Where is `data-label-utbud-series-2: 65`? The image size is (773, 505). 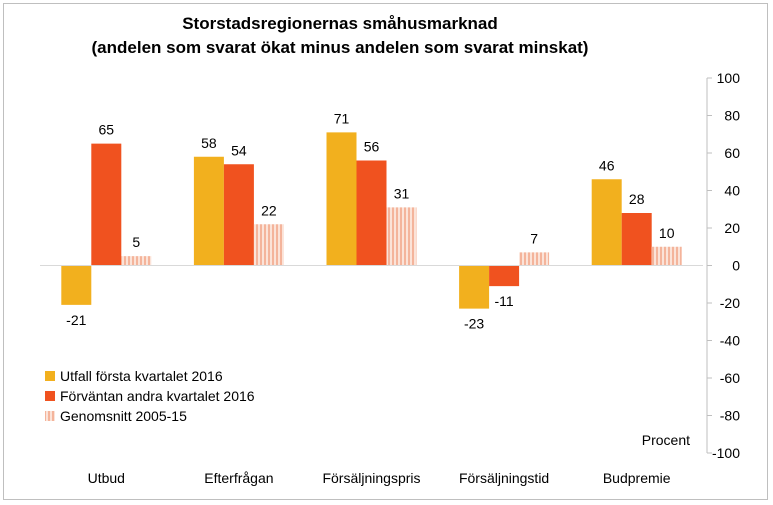 data-label-utbud-series-2: 65 is located at coordinates (107, 130).